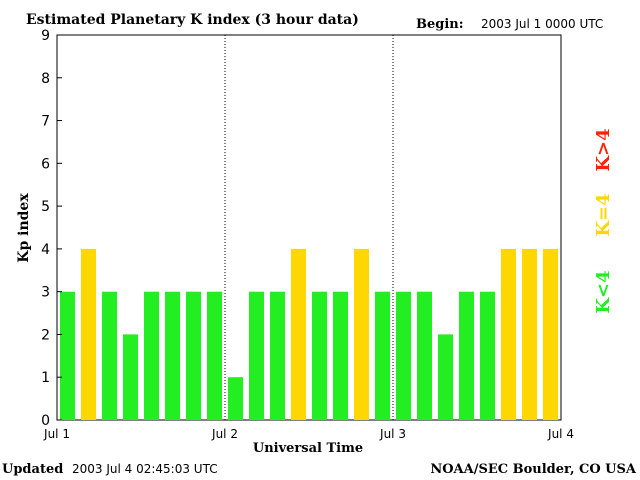  What do you see at coordinates (45, 36) in the screenshot?
I see `y-tick-label: 9` at bounding box center [45, 36].